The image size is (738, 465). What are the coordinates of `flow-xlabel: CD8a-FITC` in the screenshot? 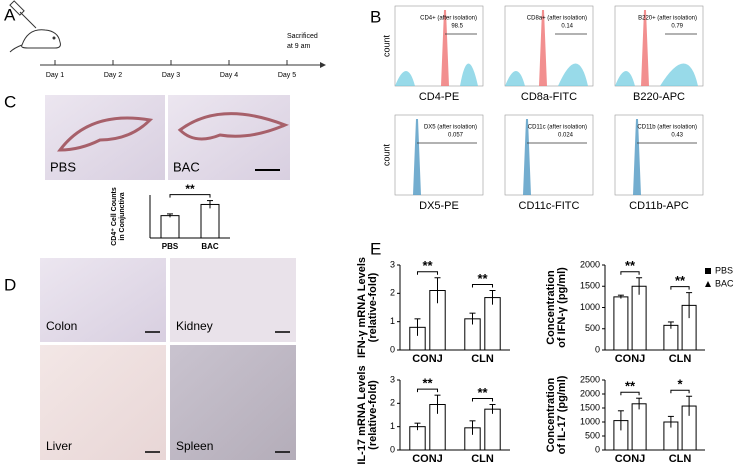 It's located at (549, 97).